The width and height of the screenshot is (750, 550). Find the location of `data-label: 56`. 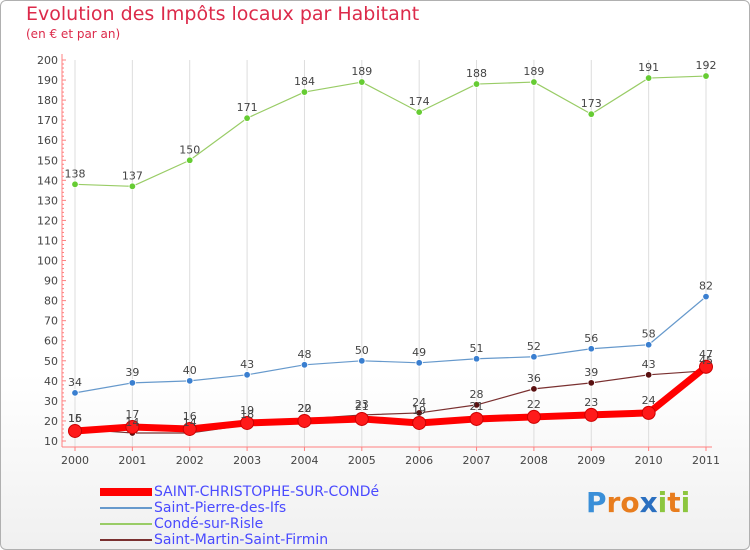

data-label: 56 is located at coordinates (591, 338).